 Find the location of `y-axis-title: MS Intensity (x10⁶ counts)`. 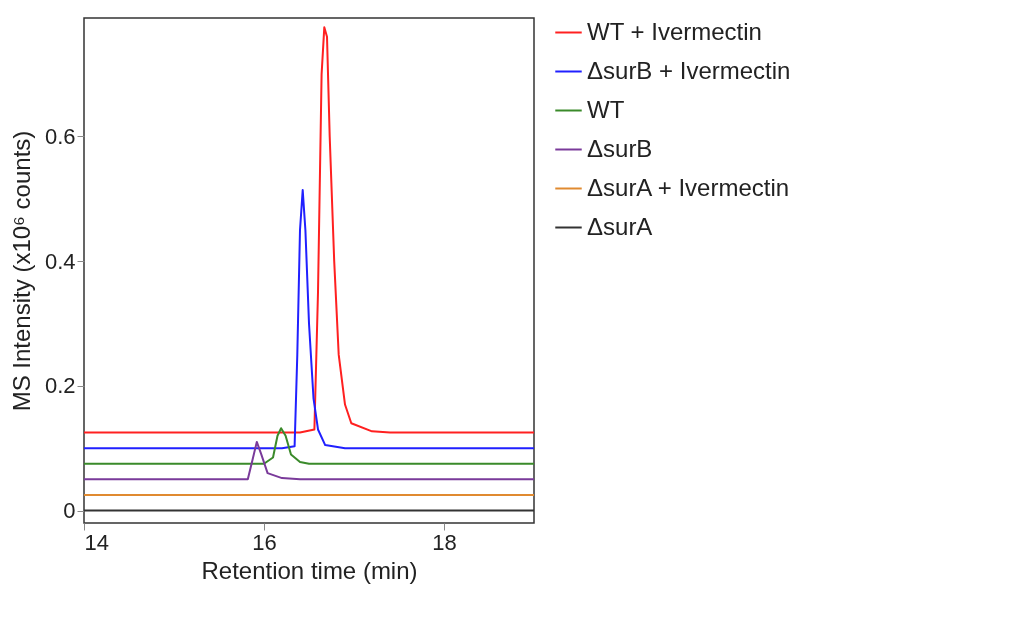

y-axis-title: MS Intensity (x10⁶ counts) is located at coordinates (21, 271).